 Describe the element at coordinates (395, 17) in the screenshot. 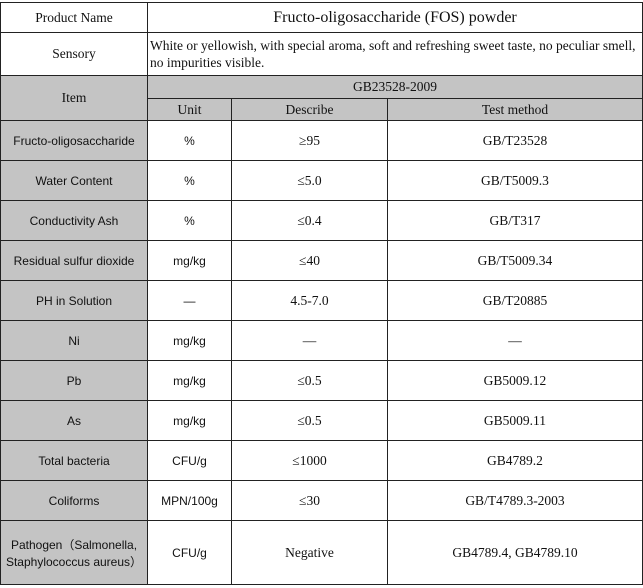

I see `product-name-value: Fructo-oligosaccharide (FOS) powder` at that location.